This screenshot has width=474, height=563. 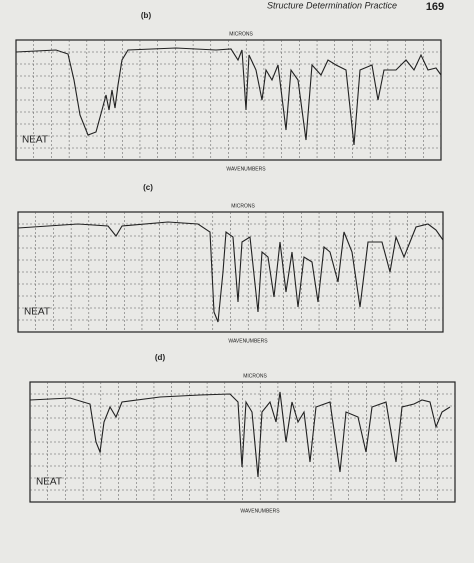 What do you see at coordinates (148, 187) in the screenshot?
I see `spectrum-label: (c)` at bounding box center [148, 187].